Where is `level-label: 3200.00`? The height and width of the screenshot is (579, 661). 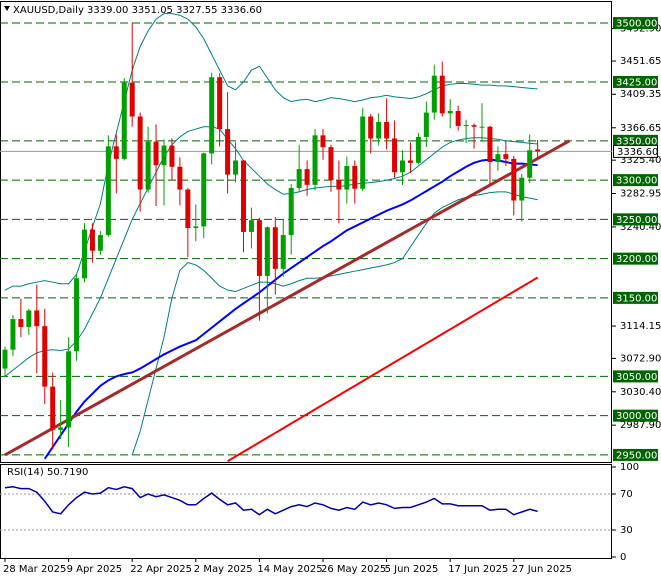
level-label: 3200.00 is located at coordinates (636, 259).